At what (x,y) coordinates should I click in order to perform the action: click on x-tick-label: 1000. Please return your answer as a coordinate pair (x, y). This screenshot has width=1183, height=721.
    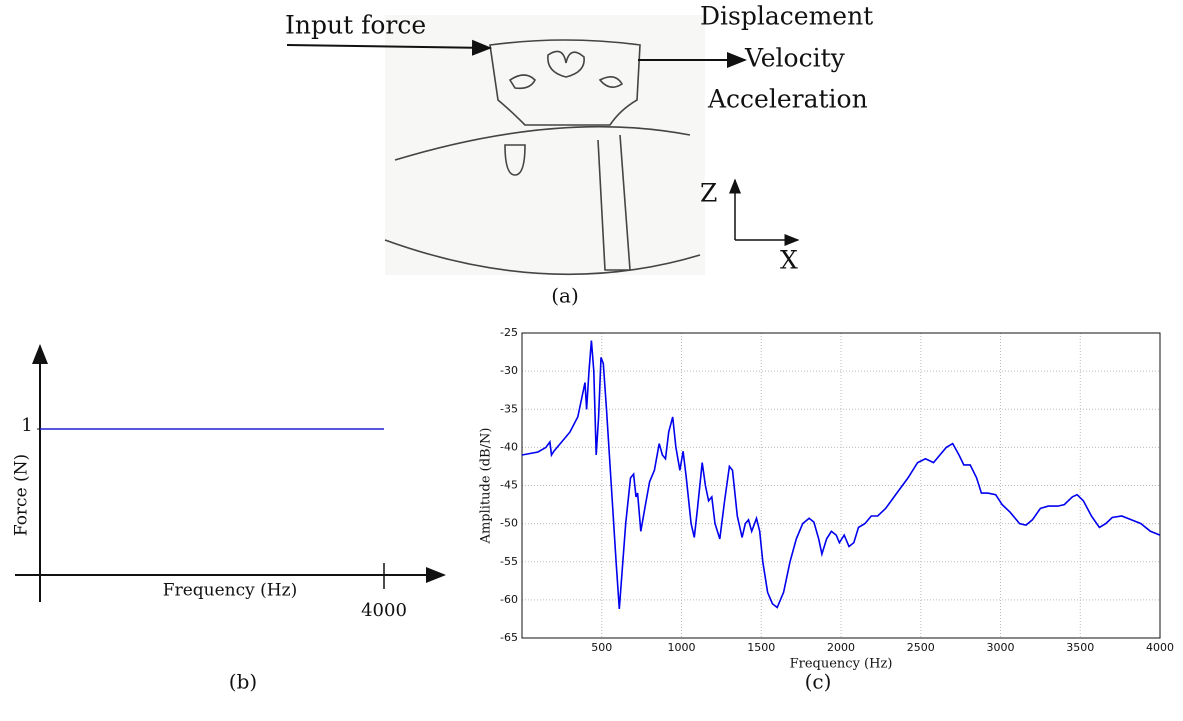
    Looking at the image, I should click on (682, 647).